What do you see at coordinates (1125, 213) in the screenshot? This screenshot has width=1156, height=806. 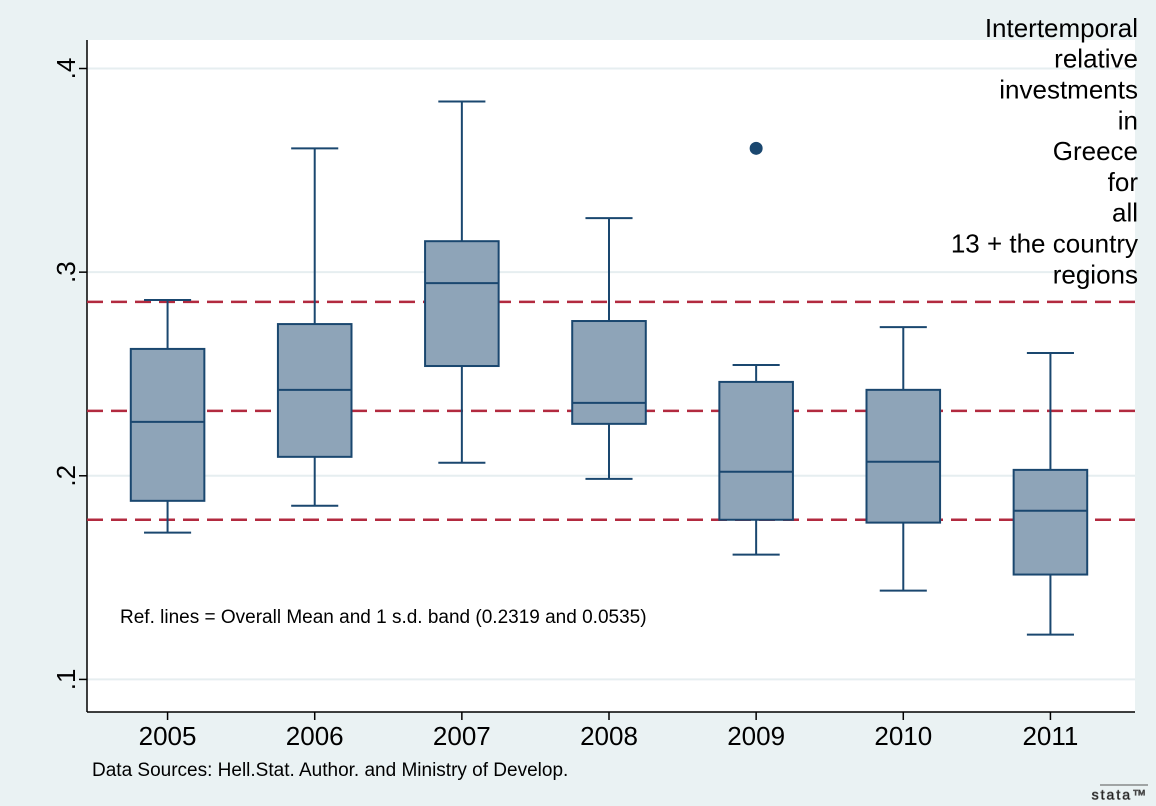 I see `chart-title: all` at bounding box center [1125, 213].